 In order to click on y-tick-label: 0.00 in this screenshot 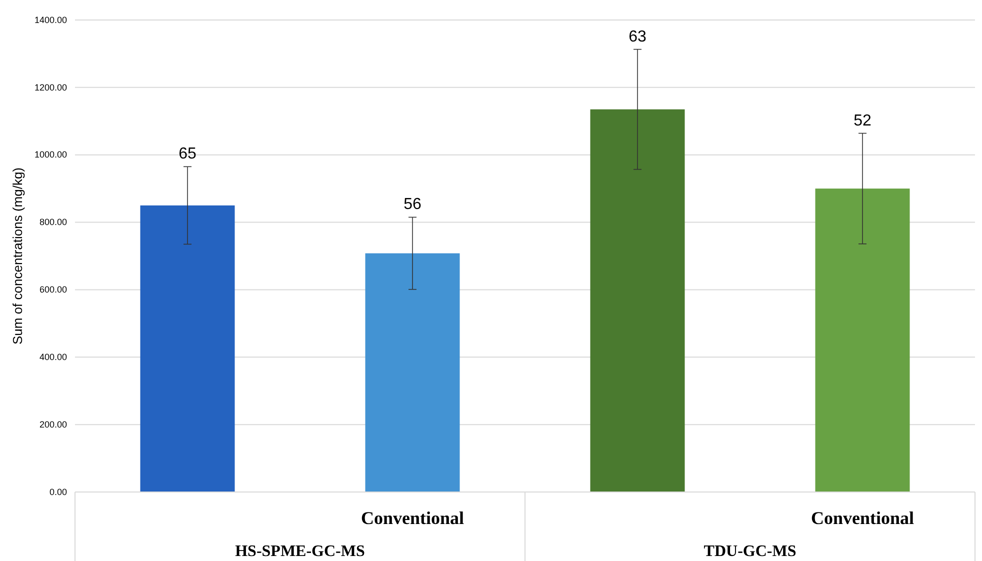, I will do `click(58, 491)`.